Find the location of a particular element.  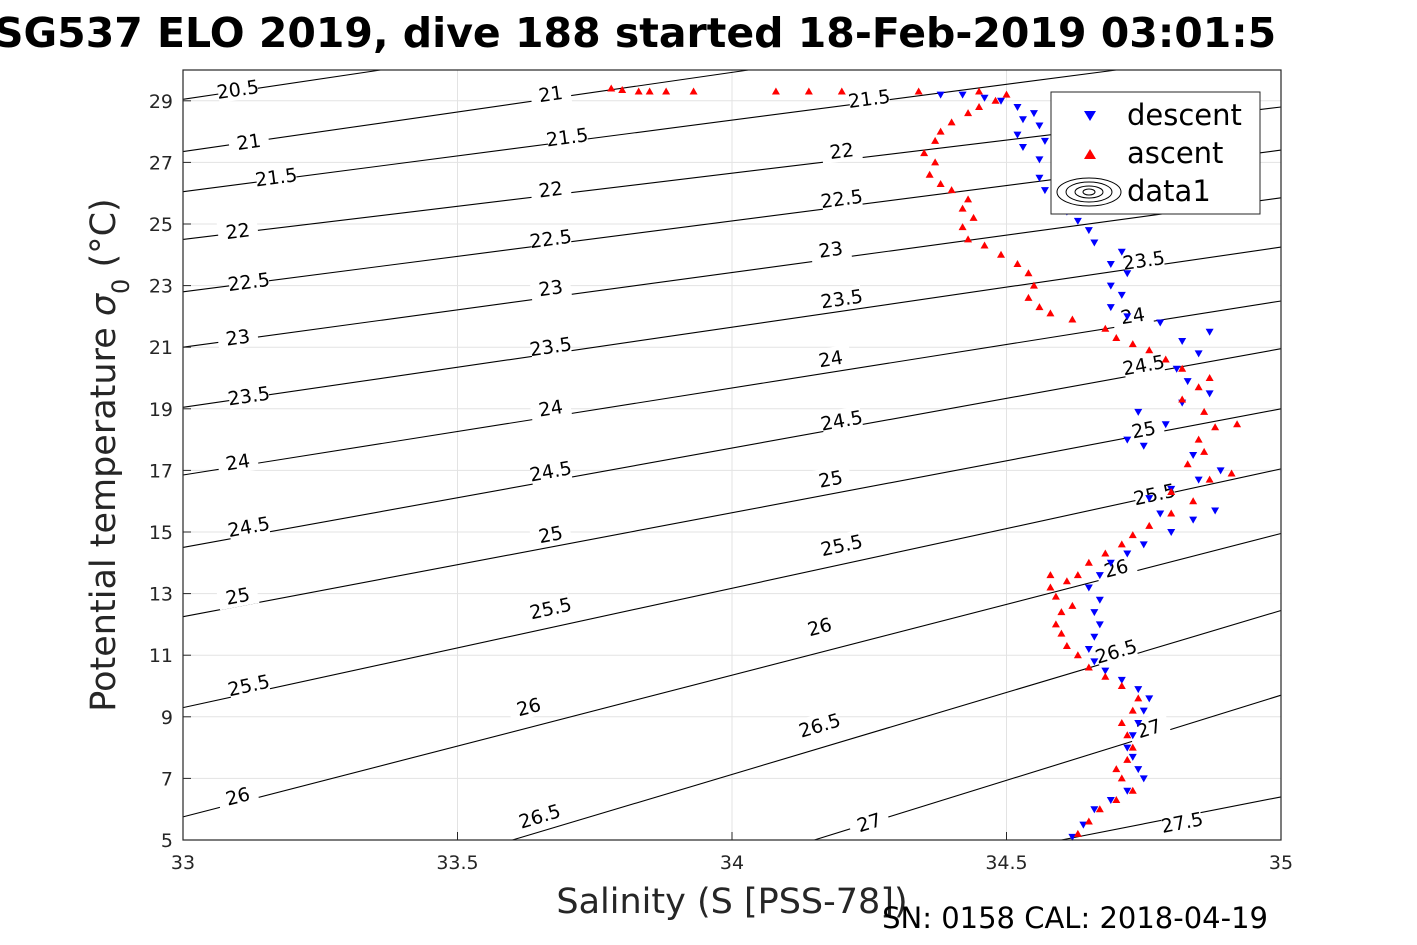

y-tick-label: 23 is located at coordinates (161, 287).